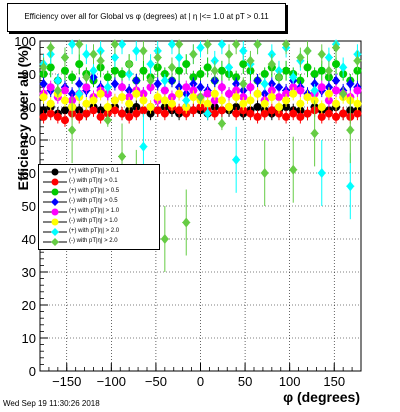 The image size is (400, 412). I want to click on legend-label: (+) with pT|η| > 0.5, so click(94, 191).